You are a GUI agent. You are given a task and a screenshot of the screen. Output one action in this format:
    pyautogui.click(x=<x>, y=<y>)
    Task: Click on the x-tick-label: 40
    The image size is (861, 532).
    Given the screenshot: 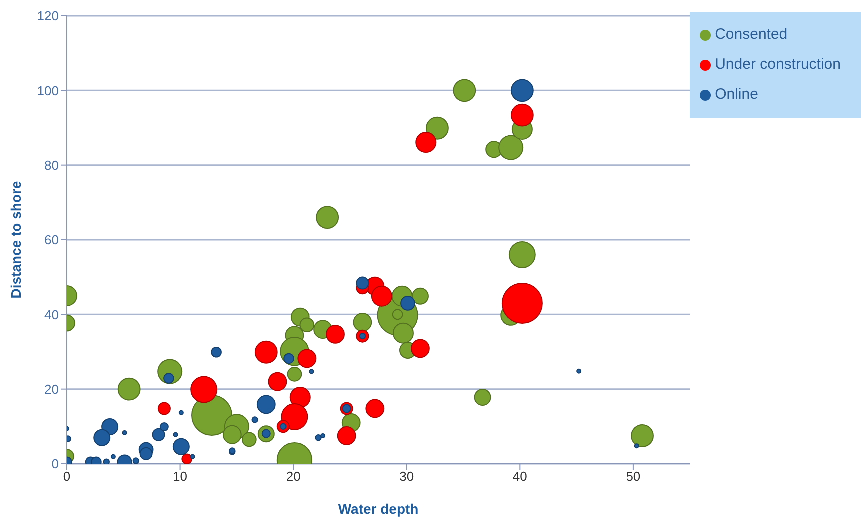 What is the action you would take?
    pyautogui.click(x=520, y=476)
    